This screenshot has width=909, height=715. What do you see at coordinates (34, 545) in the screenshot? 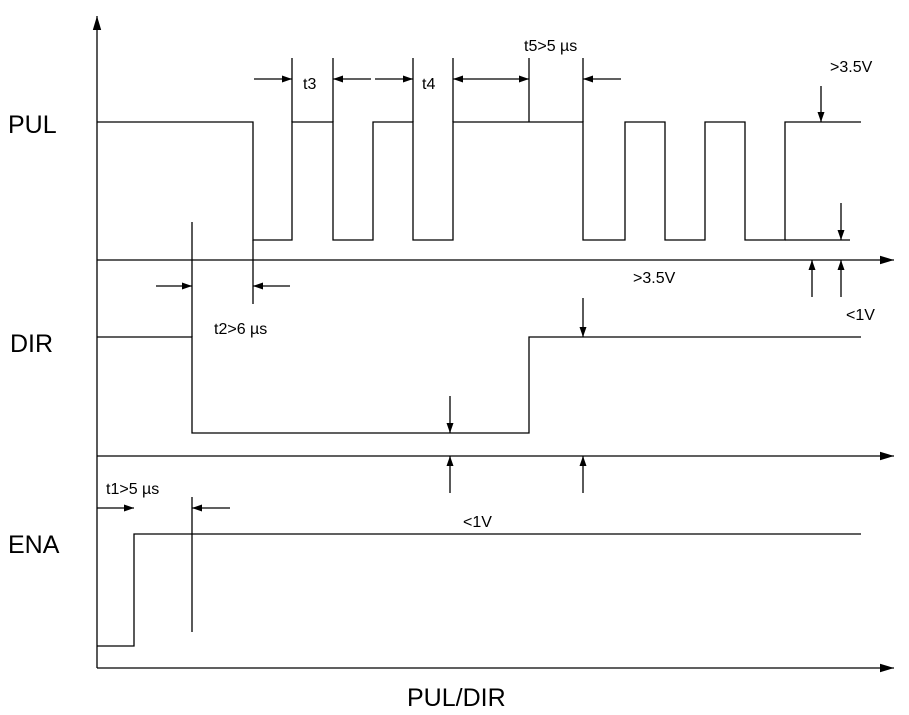
I see `ena-signal-label: ENA` at bounding box center [34, 545].